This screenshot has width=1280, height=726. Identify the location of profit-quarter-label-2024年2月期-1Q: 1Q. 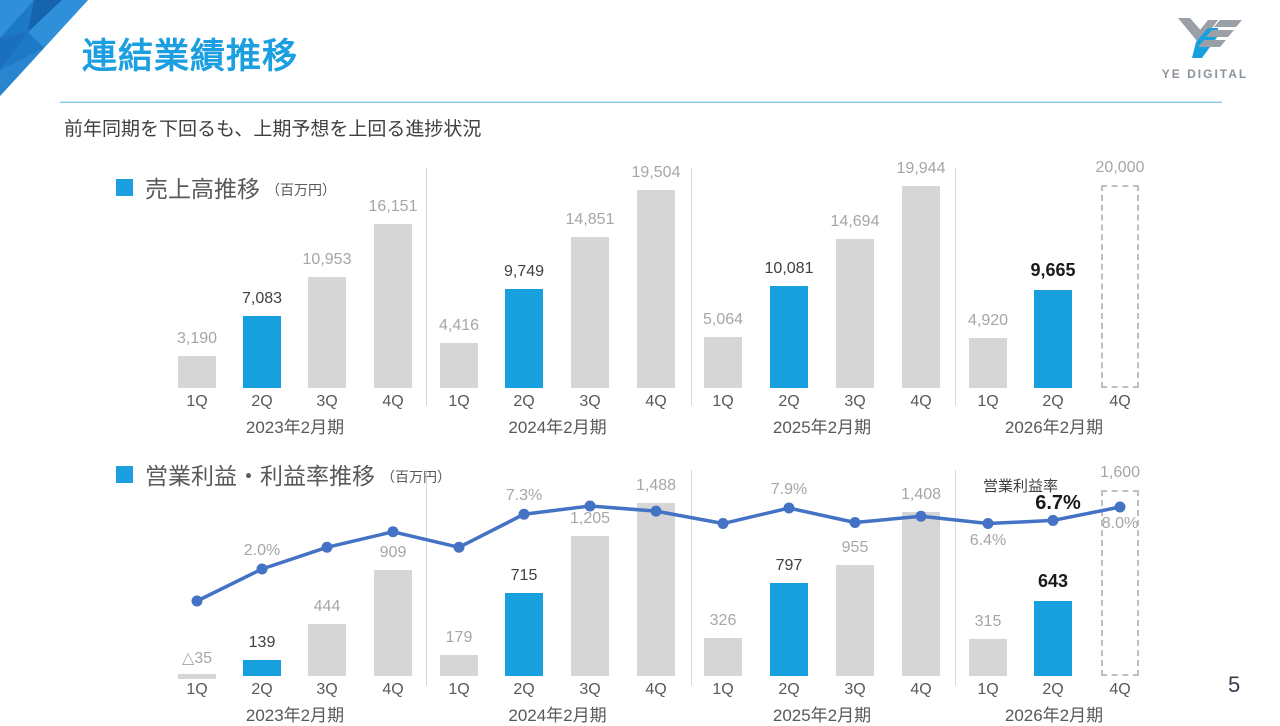
(459, 689).